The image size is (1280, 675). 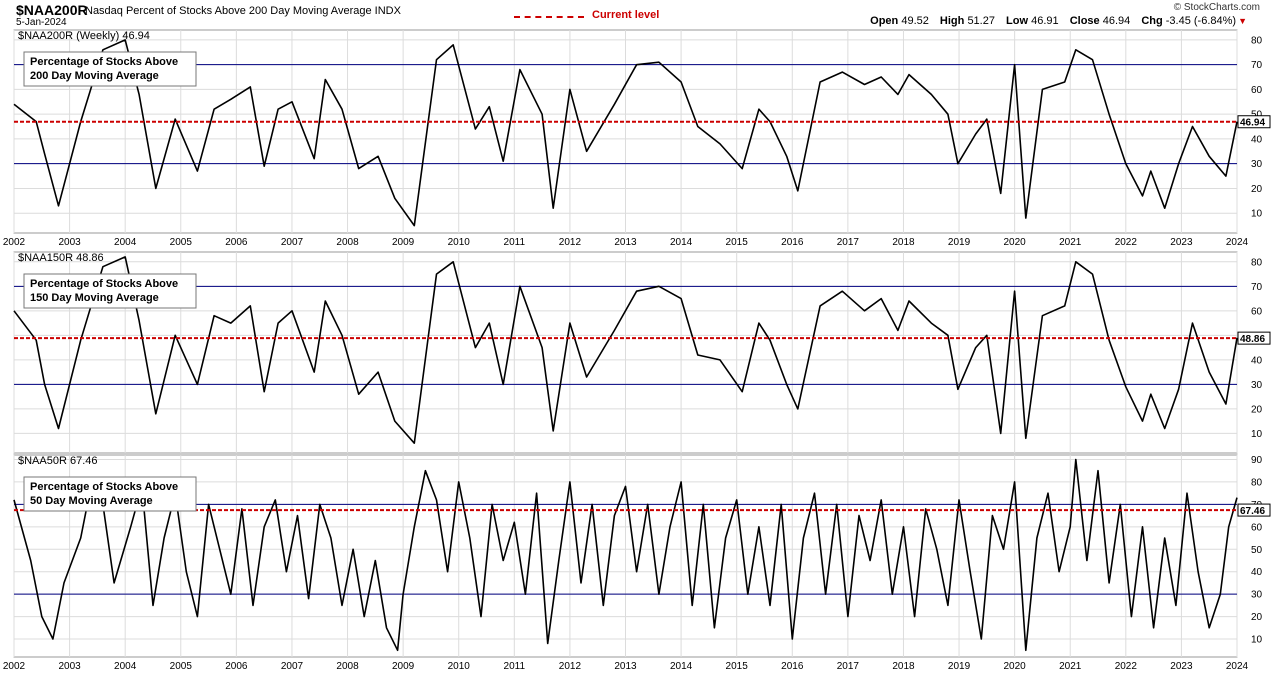 I want to click on panel-ticker-label: $NAA200R (Weekly) 46.94, so click(x=84, y=36).